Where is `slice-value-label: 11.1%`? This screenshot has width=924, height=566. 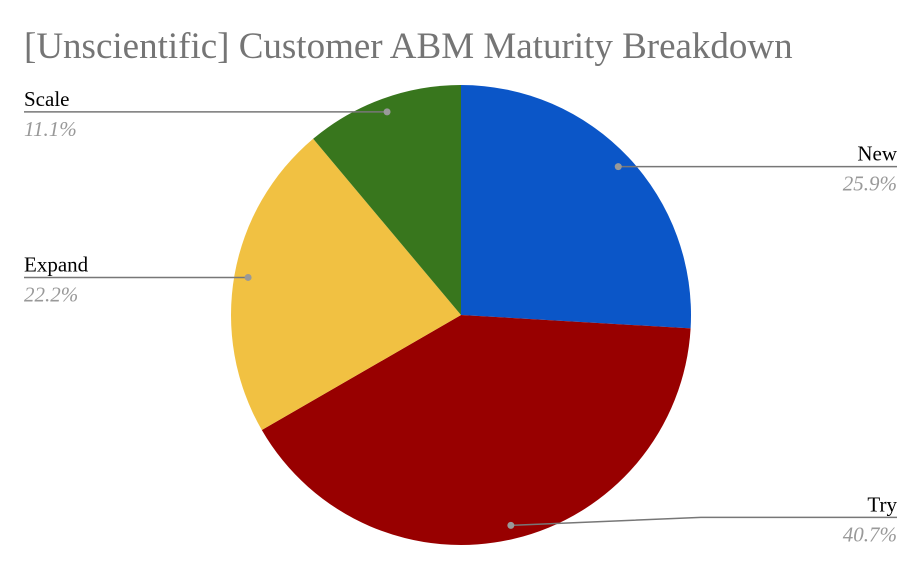 slice-value-label: 11.1% is located at coordinates (50, 129).